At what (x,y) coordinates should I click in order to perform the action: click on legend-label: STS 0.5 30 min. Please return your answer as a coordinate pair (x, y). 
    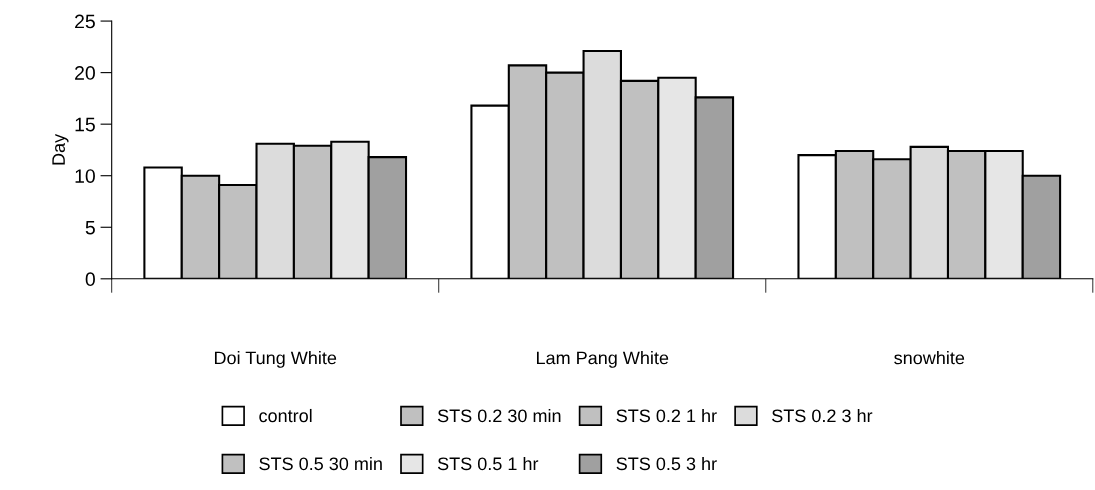
    Looking at the image, I should click on (320, 463).